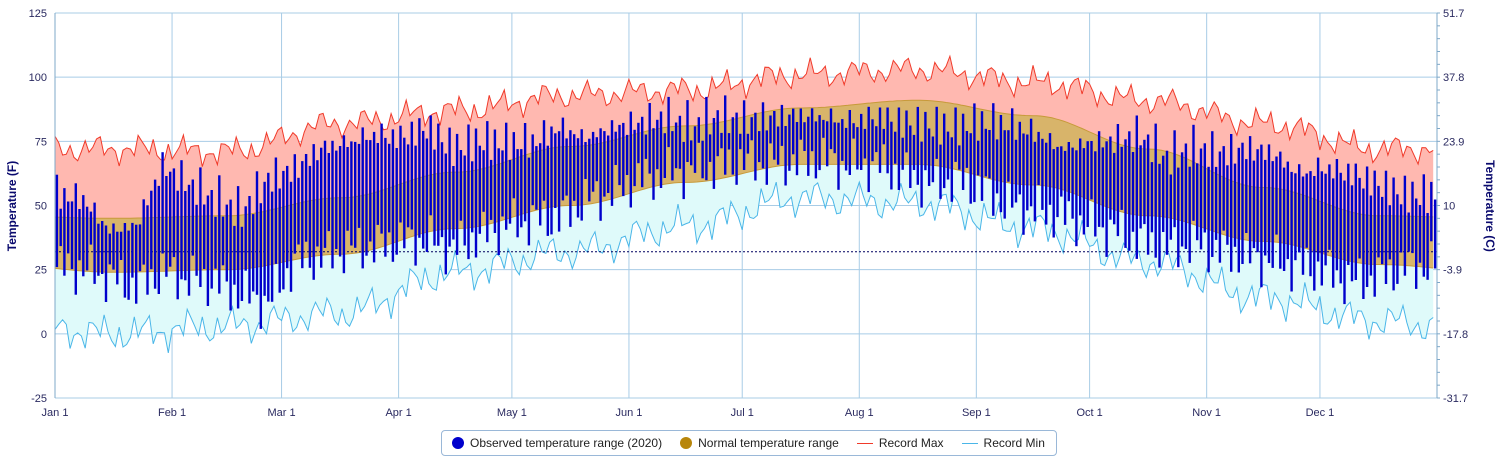 Image resolution: width=1503 pixels, height=462 pixels. Describe the element at coordinates (557, 443) in the screenshot. I see `legend-observed: Observed temperature range (2020)` at that location.